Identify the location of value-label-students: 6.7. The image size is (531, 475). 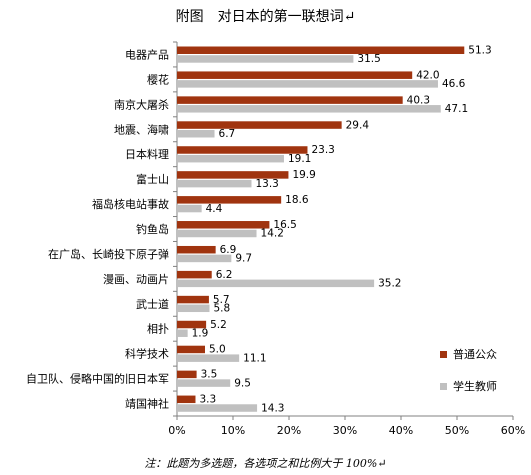
(227, 134).